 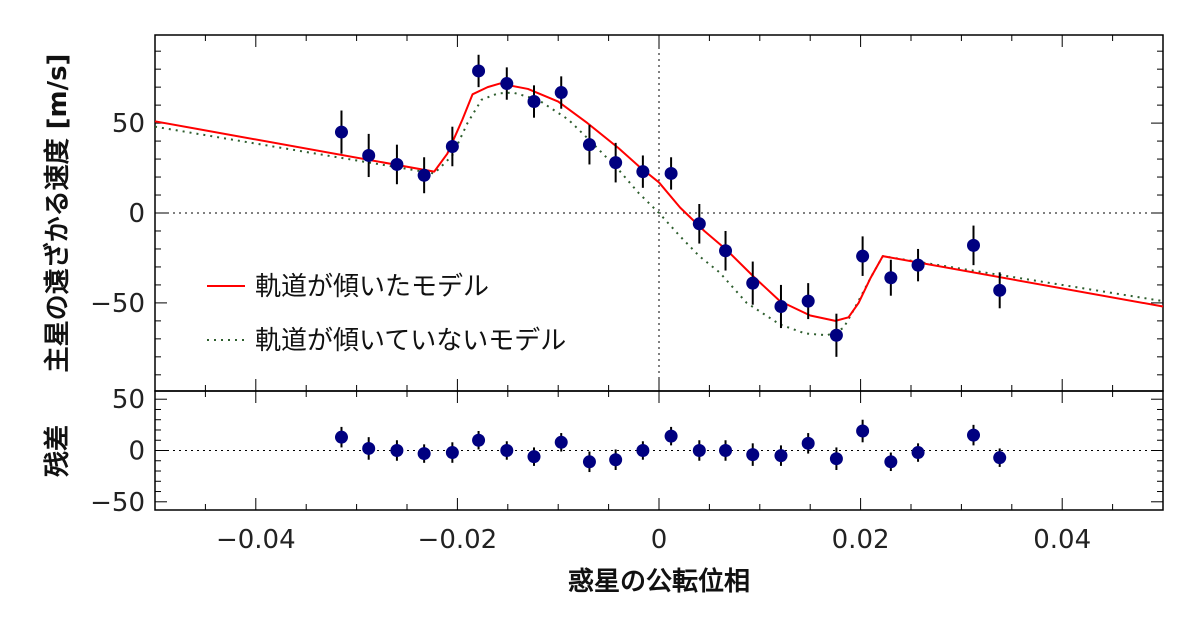 I want to click on y-axis-label: 主星の遠ざかる速度 [m/s], so click(x=57, y=213).